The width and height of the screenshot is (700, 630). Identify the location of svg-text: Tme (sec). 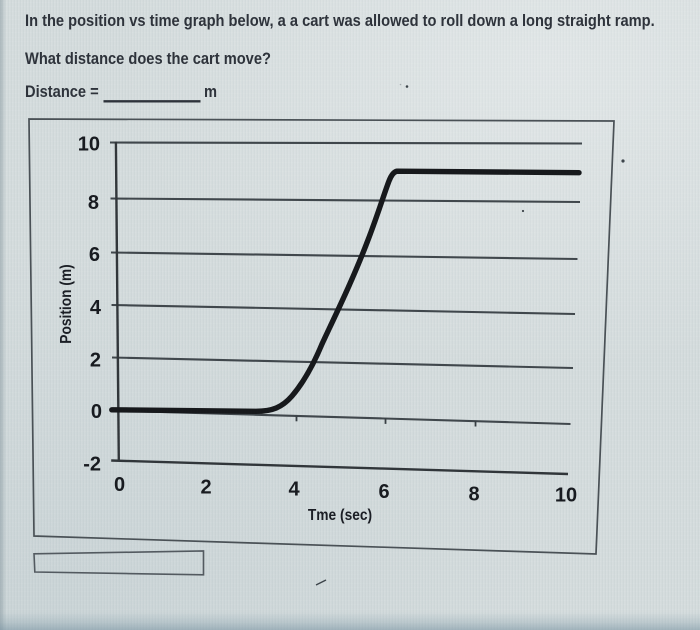
(340, 515).